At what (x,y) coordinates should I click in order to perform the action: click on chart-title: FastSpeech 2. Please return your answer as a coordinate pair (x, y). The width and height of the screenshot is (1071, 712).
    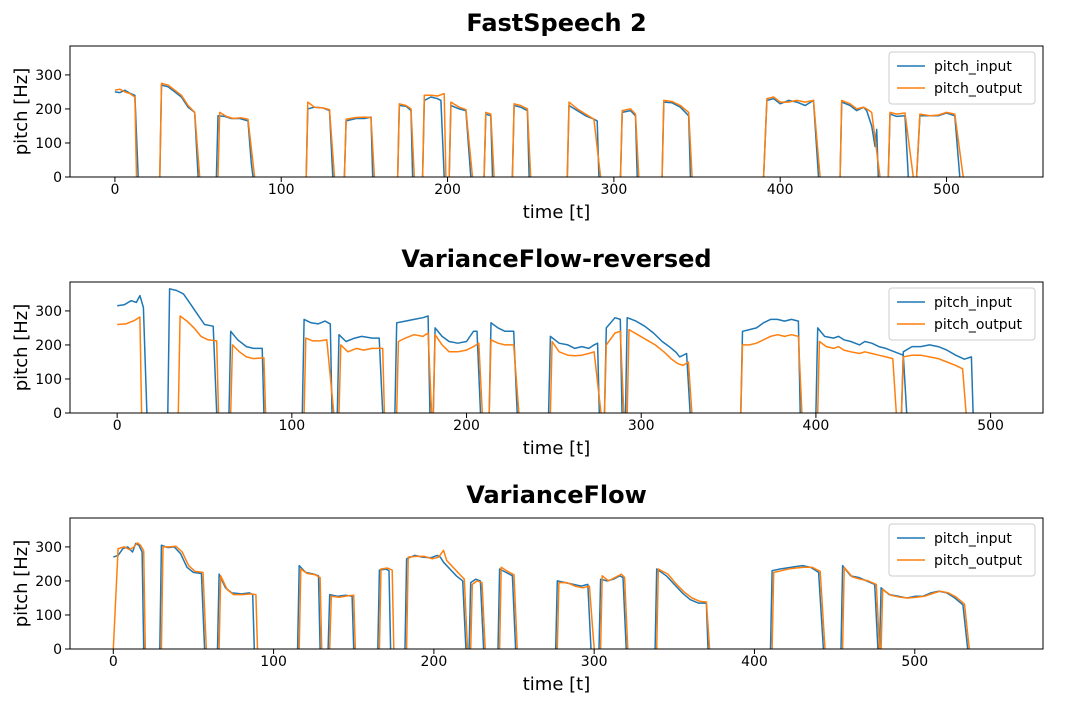
    Looking at the image, I should click on (556, 23).